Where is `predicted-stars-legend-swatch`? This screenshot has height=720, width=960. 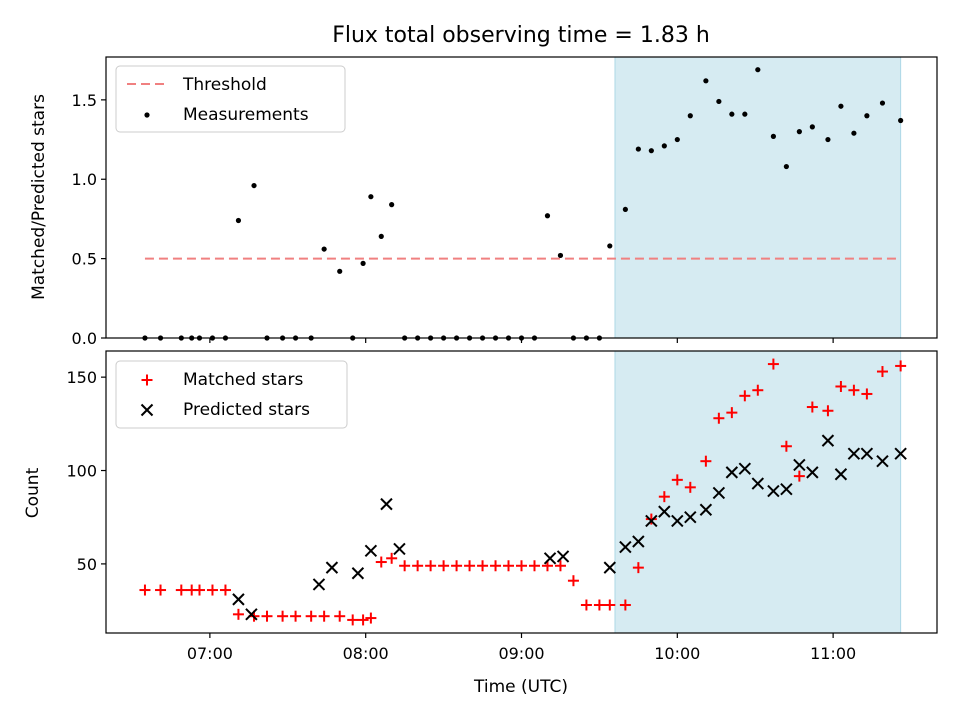
predicted-stars-legend-swatch is located at coordinates (147, 410).